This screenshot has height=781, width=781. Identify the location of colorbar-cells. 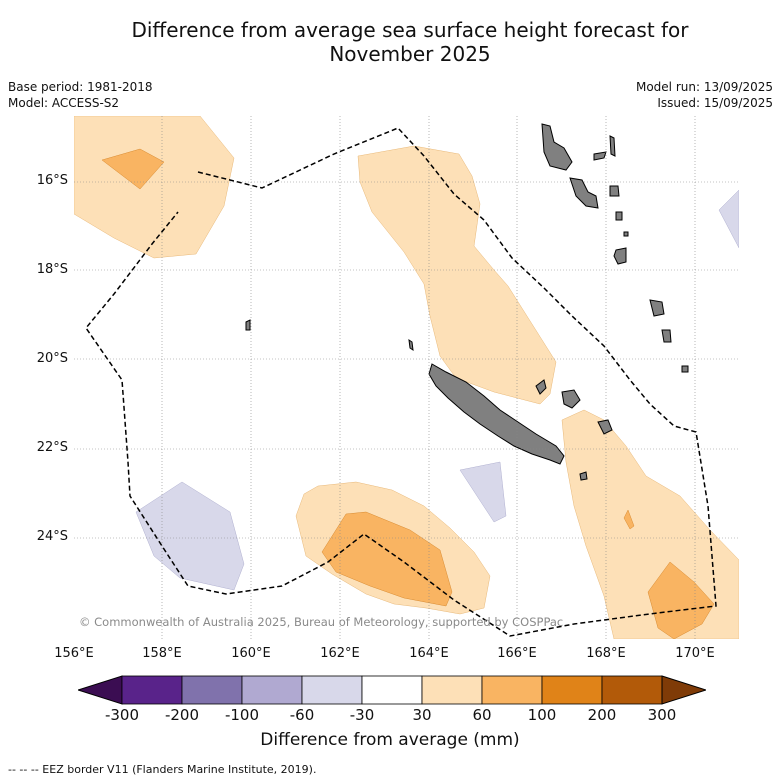
(392, 690).